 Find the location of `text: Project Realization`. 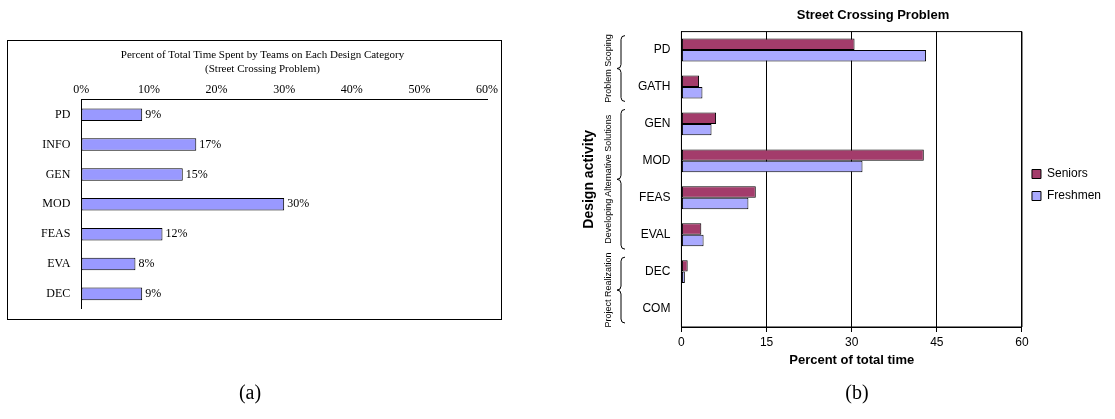

text: Project Realization is located at coordinates (608, 290).